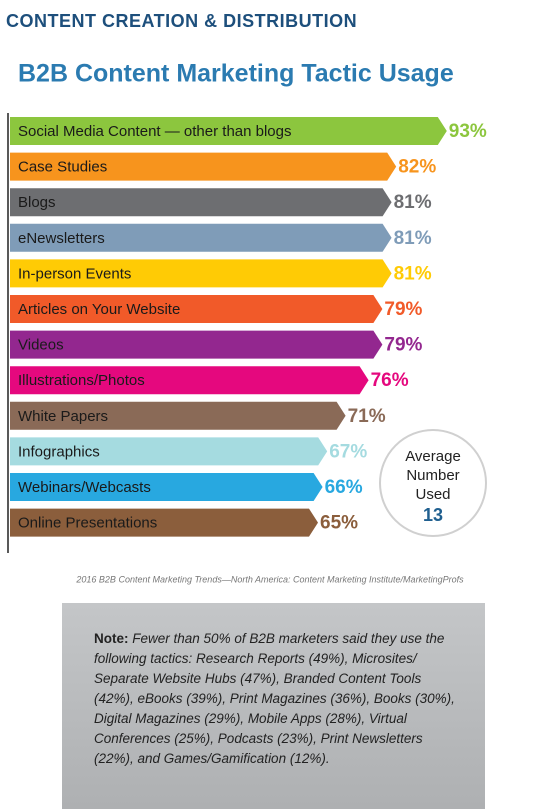 This screenshot has width=548, height=809. Describe the element at coordinates (111, 638) in the screenshot. I see `note-label: Note:` at that location.